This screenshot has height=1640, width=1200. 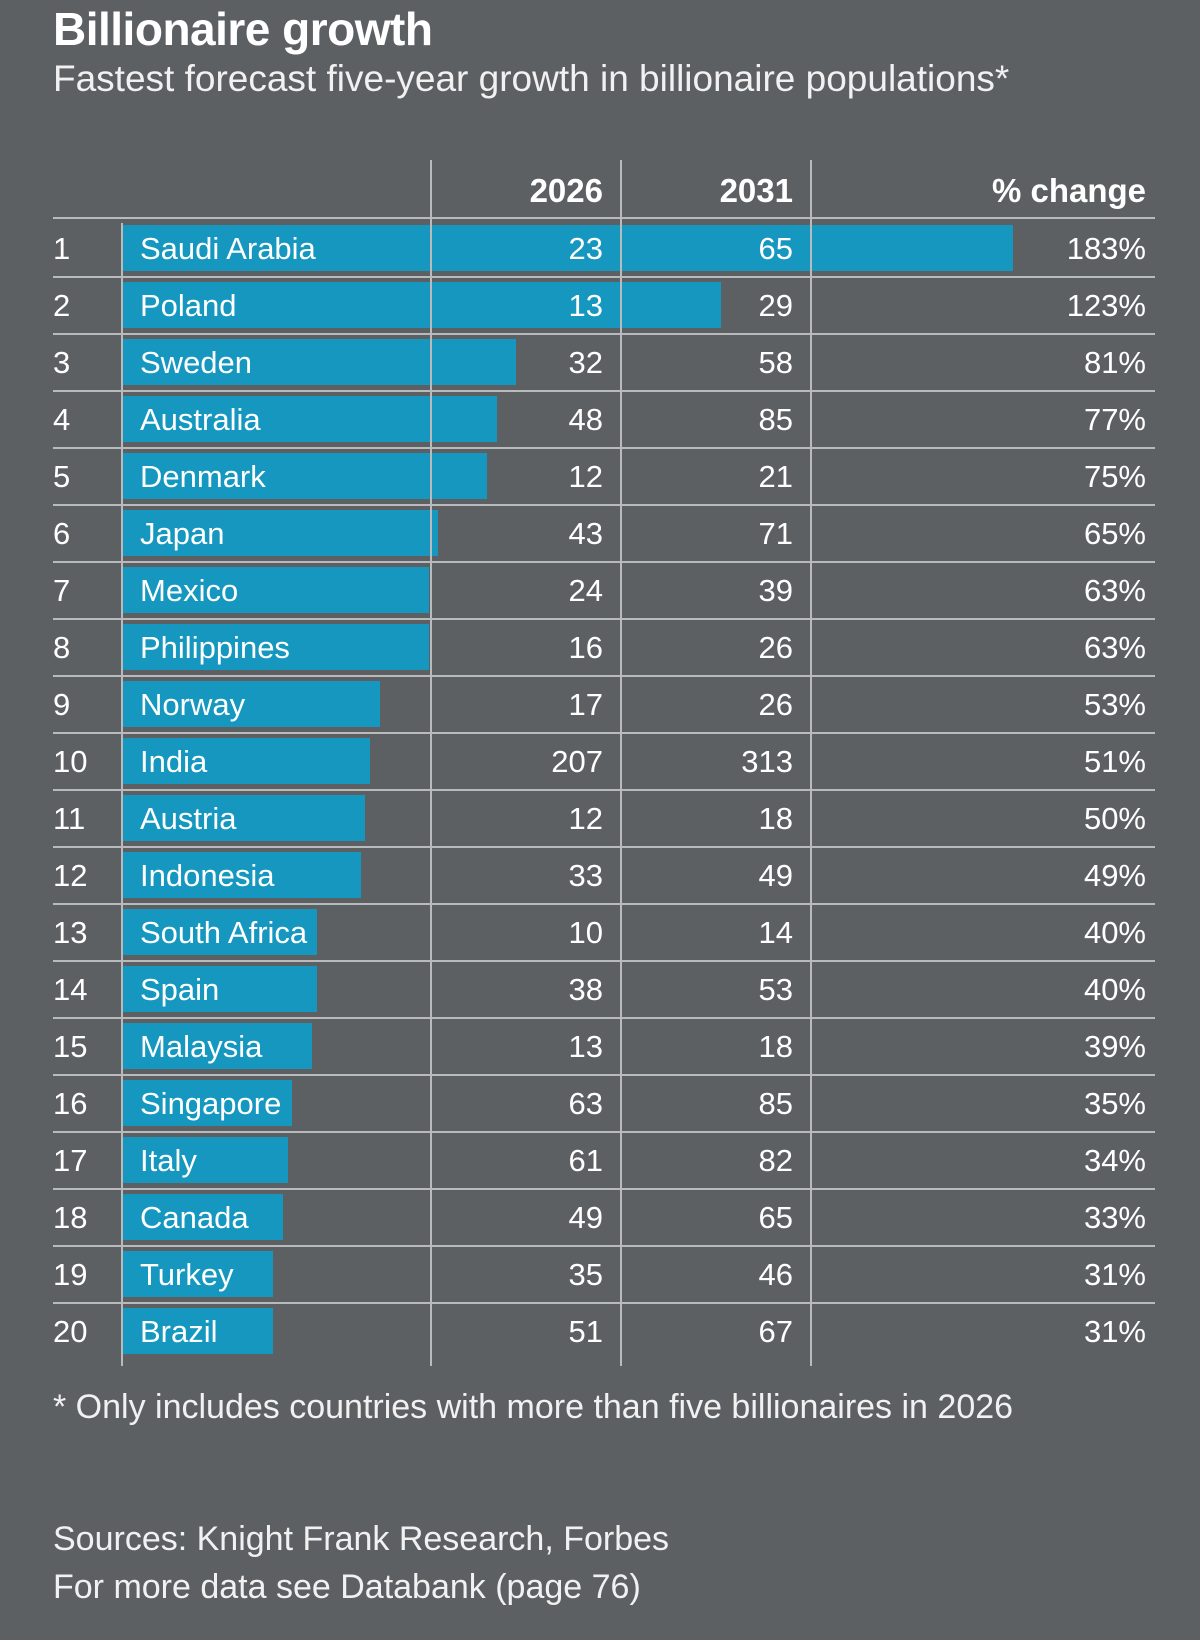 What do you see at coordinates (179, 1331) in the screenshot?
I see `country-label: Brazil` at bounding box center [179, 1331].